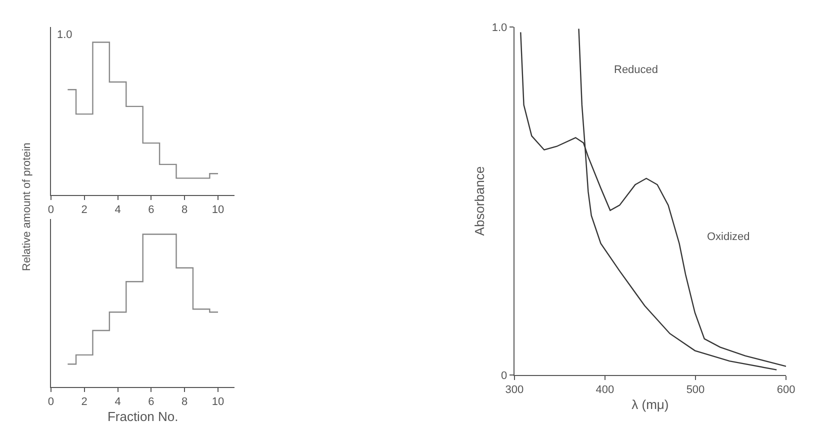 The width and height of the screenshot is (837, 432). Describe the element at coordinates (479, 201) in the screenshot. I see `y-axis-title: Absorbance` at that location.